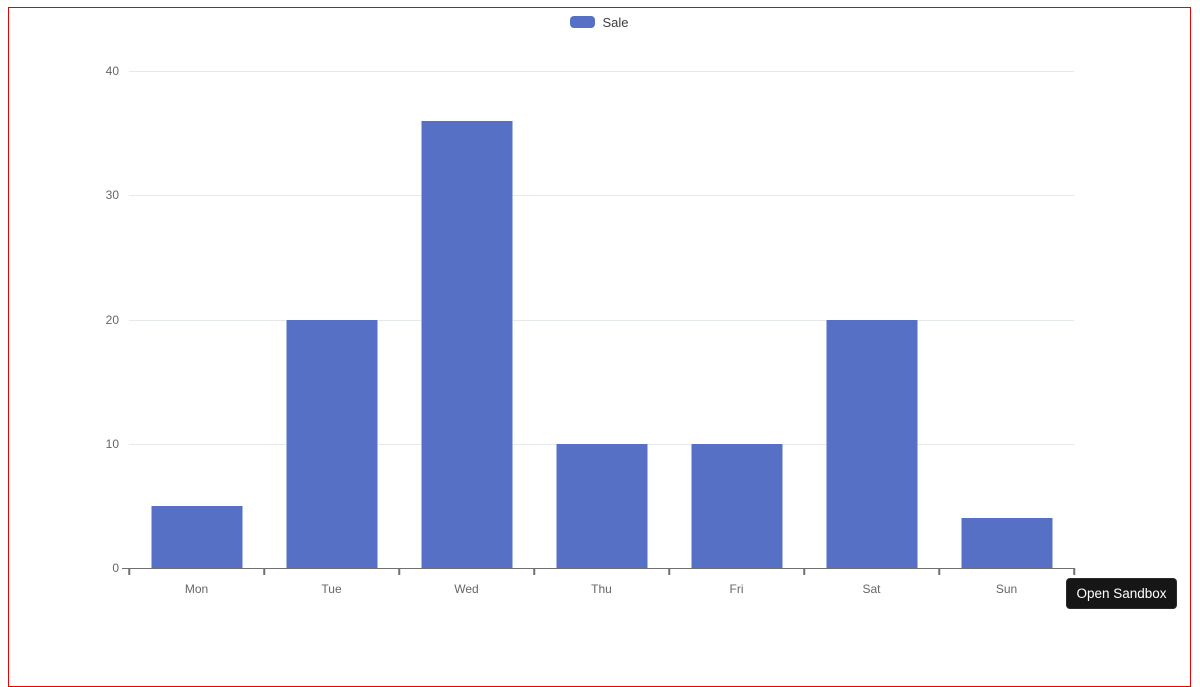 The width and height of the screenshot is (1200, 687). I want to click on y-tick-label: 10, so click(112, 443).